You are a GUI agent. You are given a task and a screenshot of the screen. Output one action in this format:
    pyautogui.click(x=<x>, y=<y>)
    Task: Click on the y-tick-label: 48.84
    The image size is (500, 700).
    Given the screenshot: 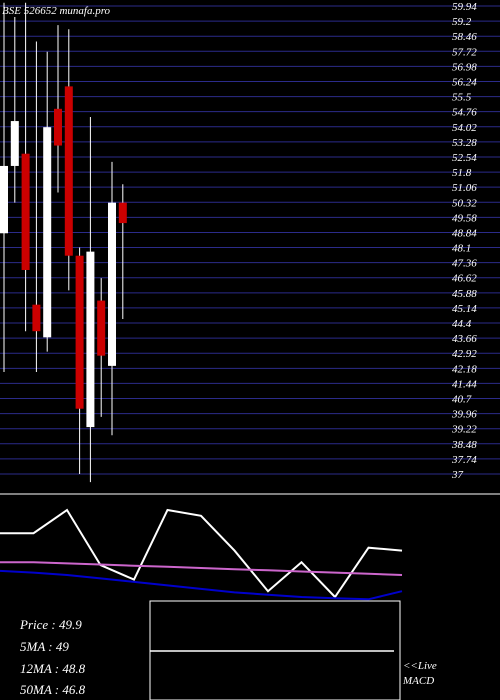 What is the action you would take?
    pyautogui.click(x=464, y=233)
    